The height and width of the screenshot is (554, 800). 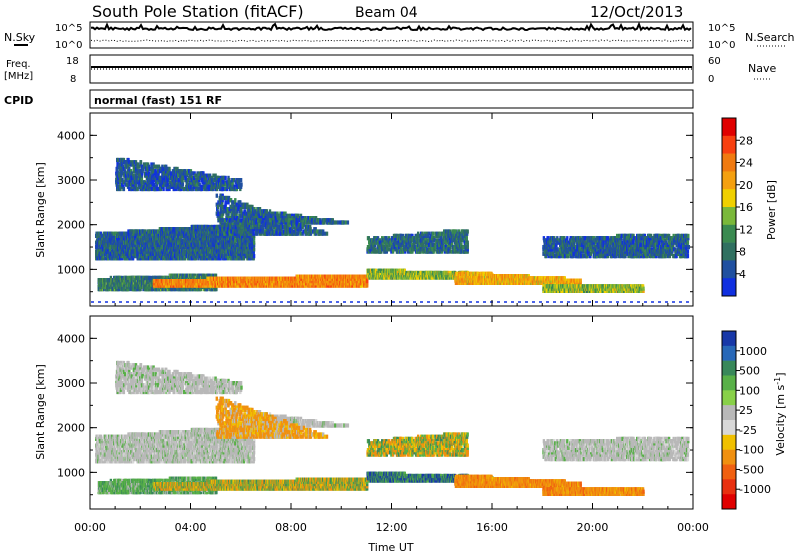 I want to click on nsearch-series, so click(x=391, y=41).